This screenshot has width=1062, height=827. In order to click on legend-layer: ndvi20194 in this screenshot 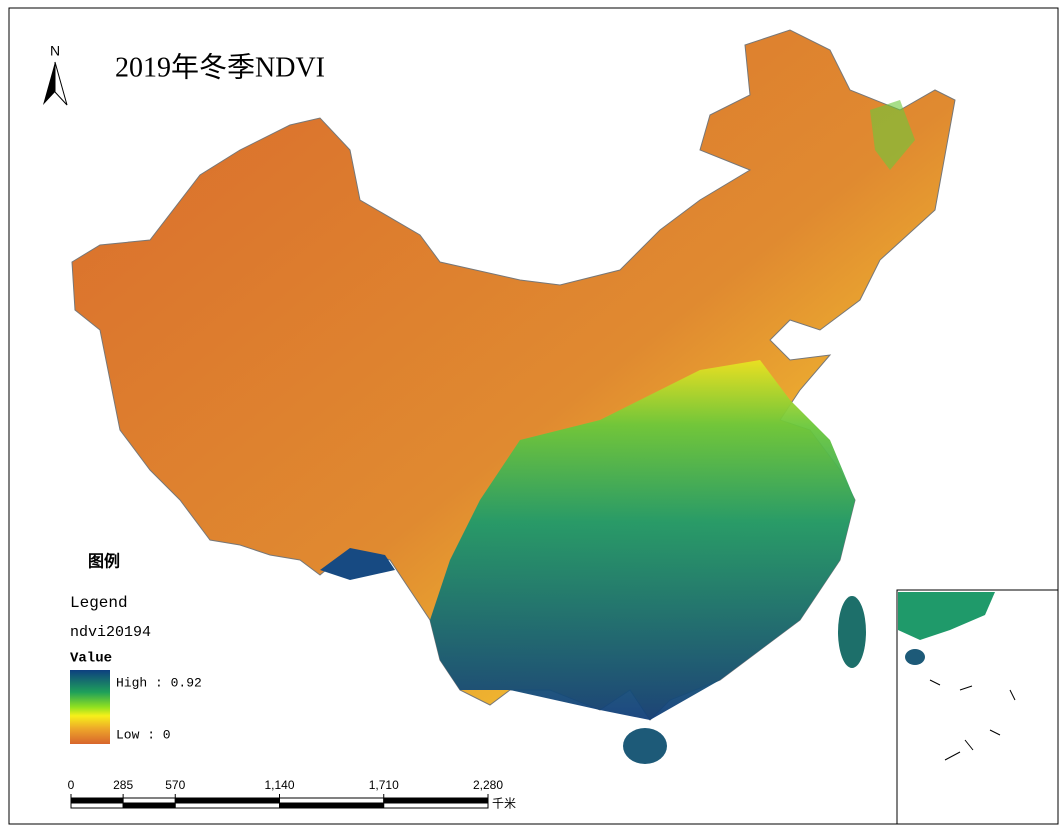, I will do `click(110, 632)`.